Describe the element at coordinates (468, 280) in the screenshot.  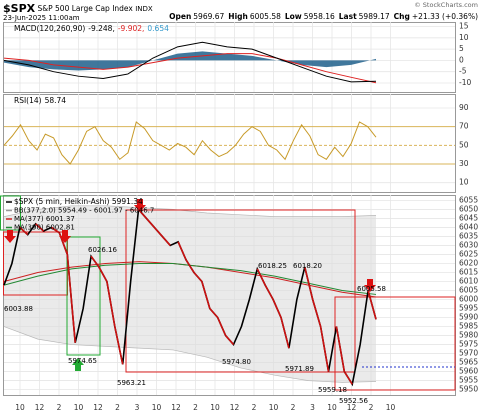
I see `y-tick-label: 6010` at that location.